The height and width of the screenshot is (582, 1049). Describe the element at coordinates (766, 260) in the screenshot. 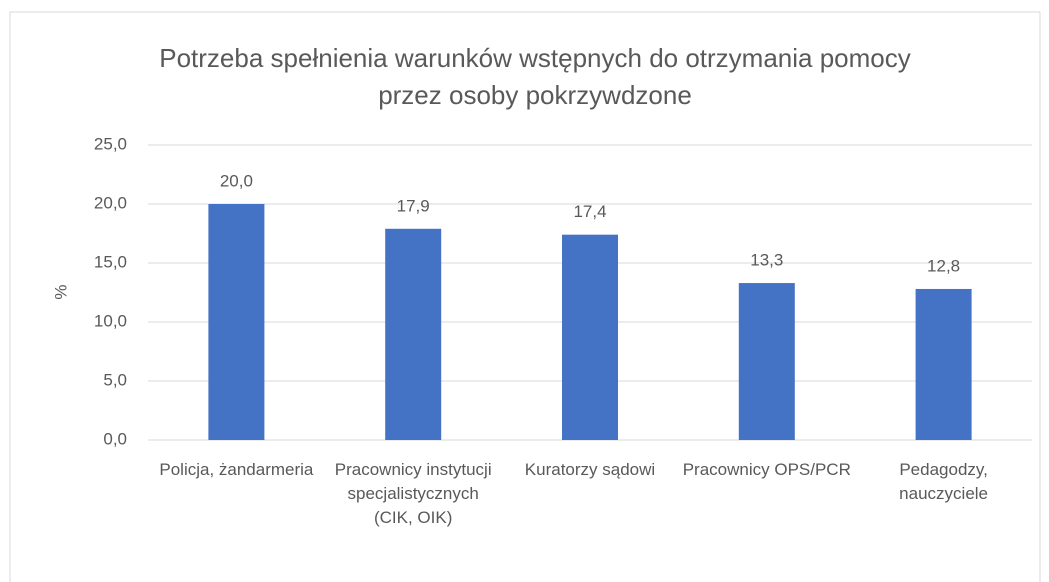

I see `data-label: 13,3` at that location.